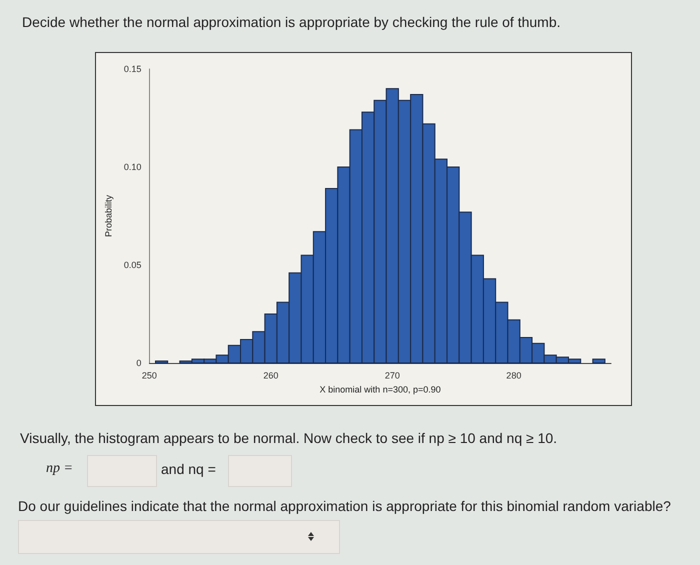 This screenshot has width=700, height=565. Describe the element at coordinates (109, 216) in the screenshot. I see `y-axis-title: Probability` at that location.